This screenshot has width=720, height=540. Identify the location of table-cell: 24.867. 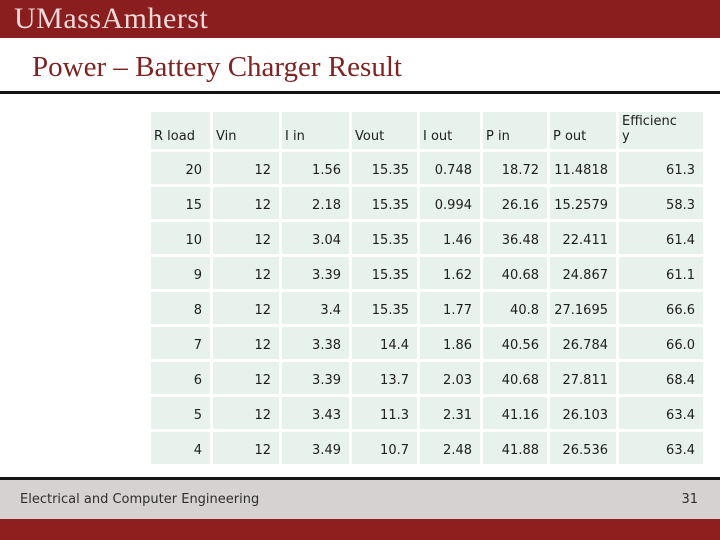
(583, 273).